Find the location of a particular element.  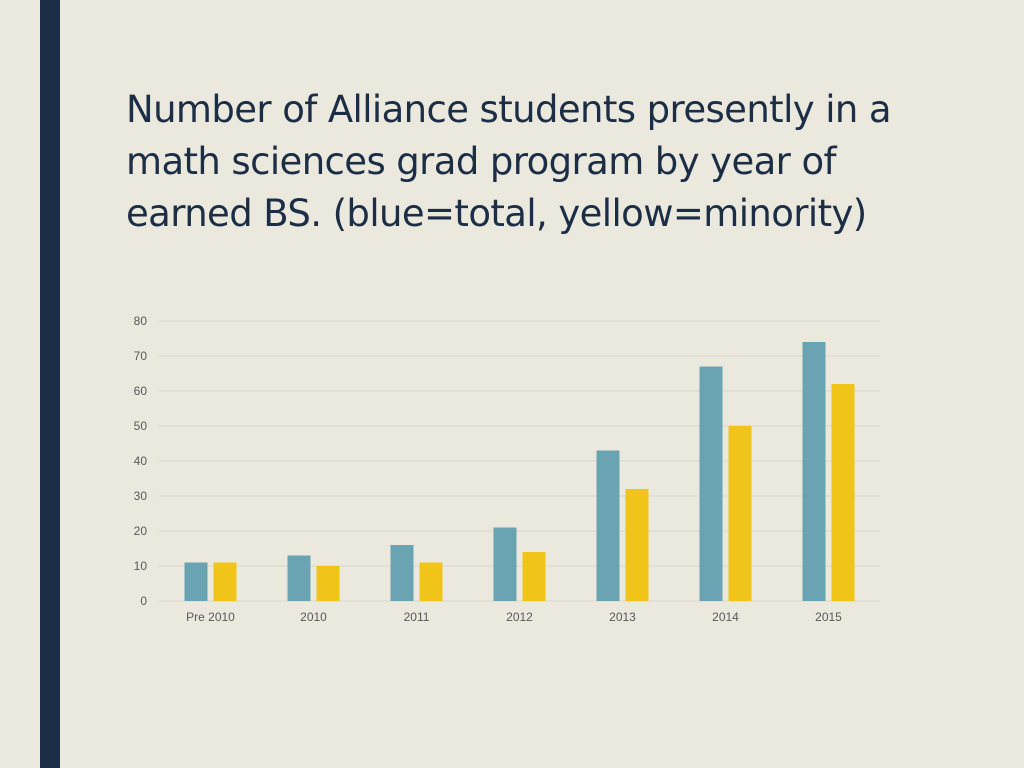

bar-minority-pre-2010 is located at coordinates (225, 581).